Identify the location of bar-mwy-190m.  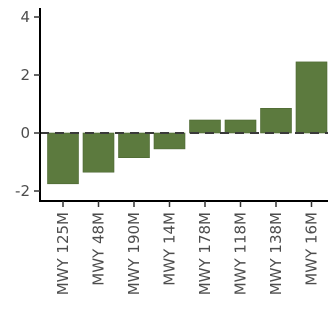
(134, 145).